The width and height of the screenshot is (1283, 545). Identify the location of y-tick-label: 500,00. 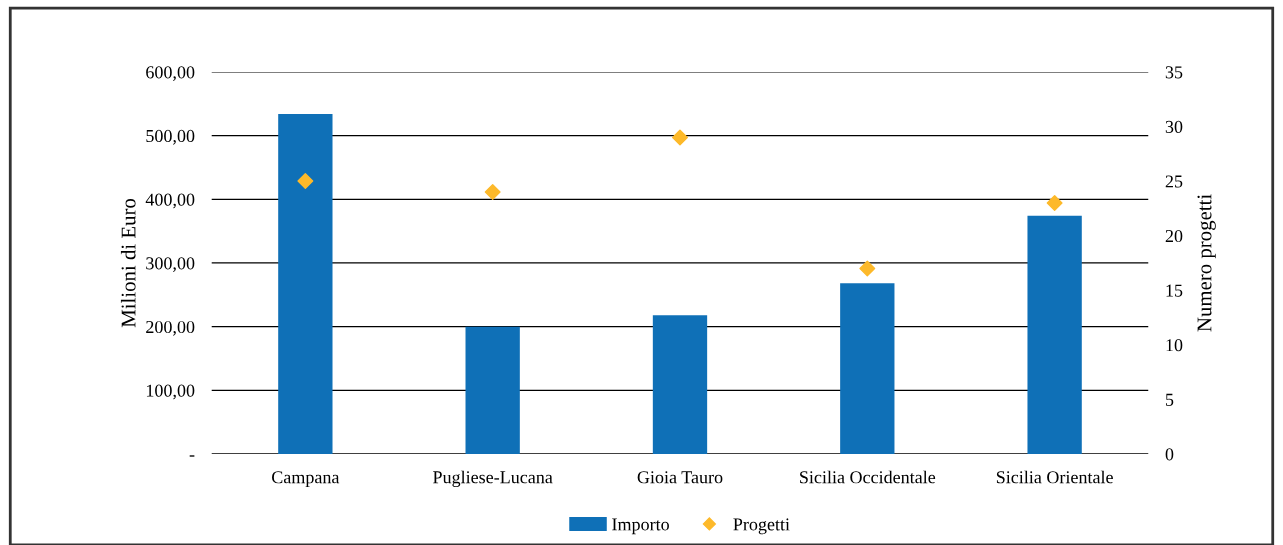
(170, 137).